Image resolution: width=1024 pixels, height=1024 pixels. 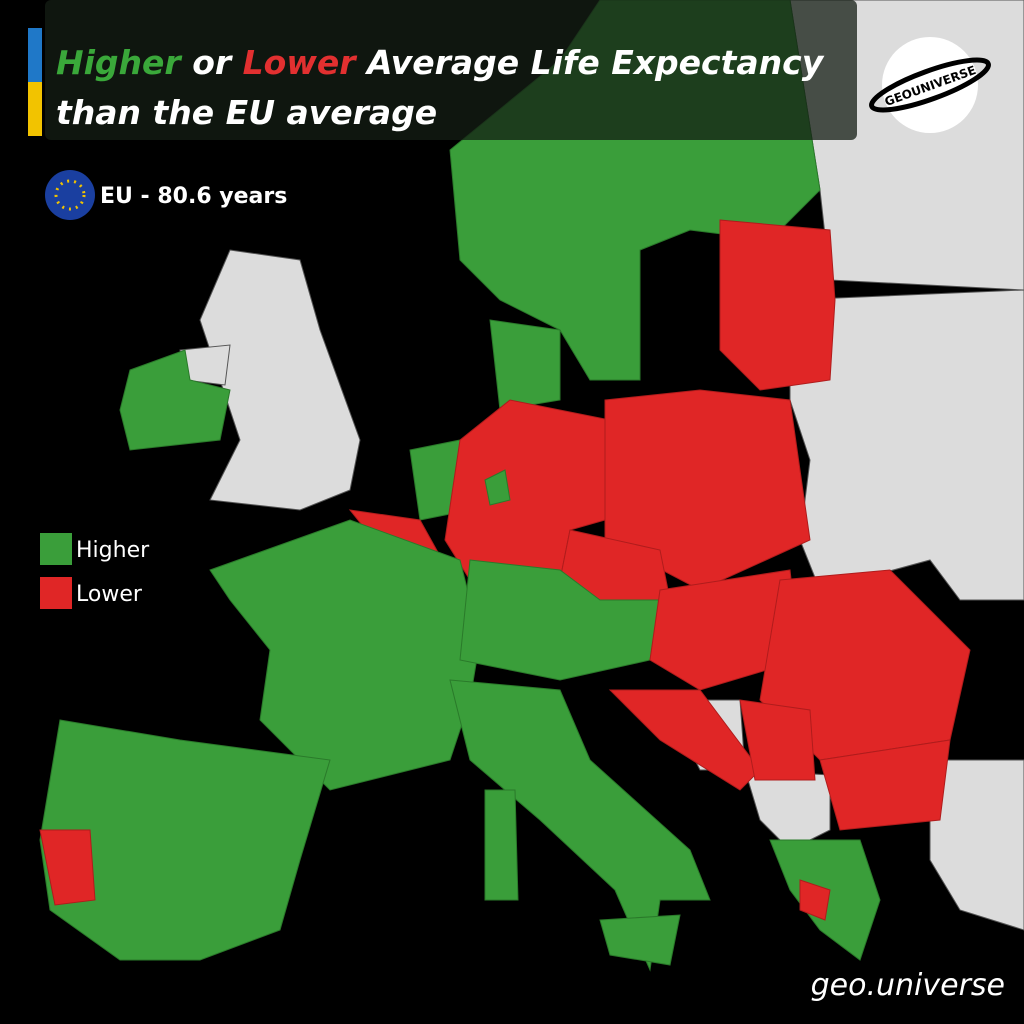 What do you see at coordinates (885, 785) in the screenshot?
I see `bulgaria` at bounding box center [885, 785].